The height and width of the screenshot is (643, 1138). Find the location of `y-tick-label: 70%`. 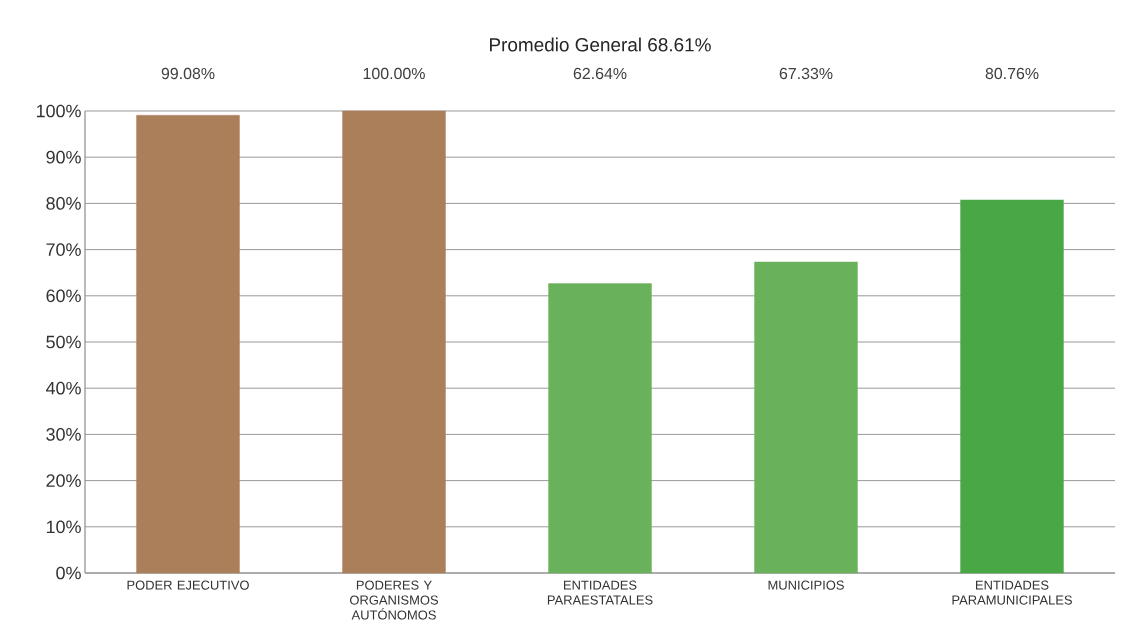

y-tick-label: 70% is located at coordinates (63, 249).